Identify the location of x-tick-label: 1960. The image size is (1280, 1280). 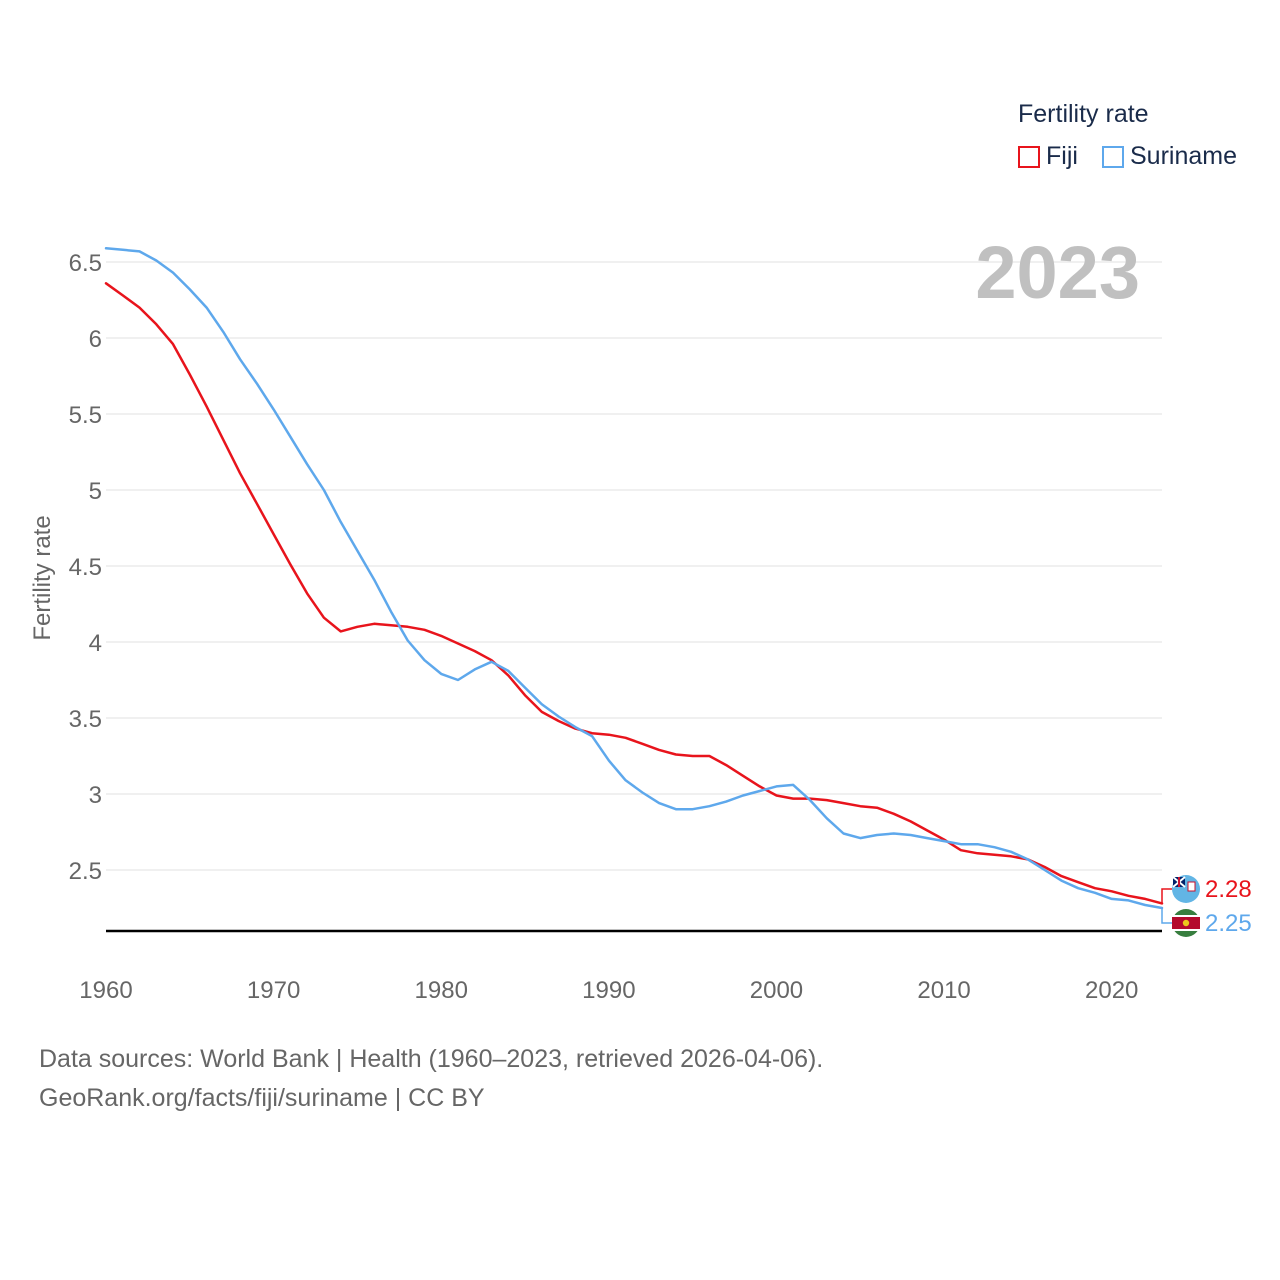
(105, 990).